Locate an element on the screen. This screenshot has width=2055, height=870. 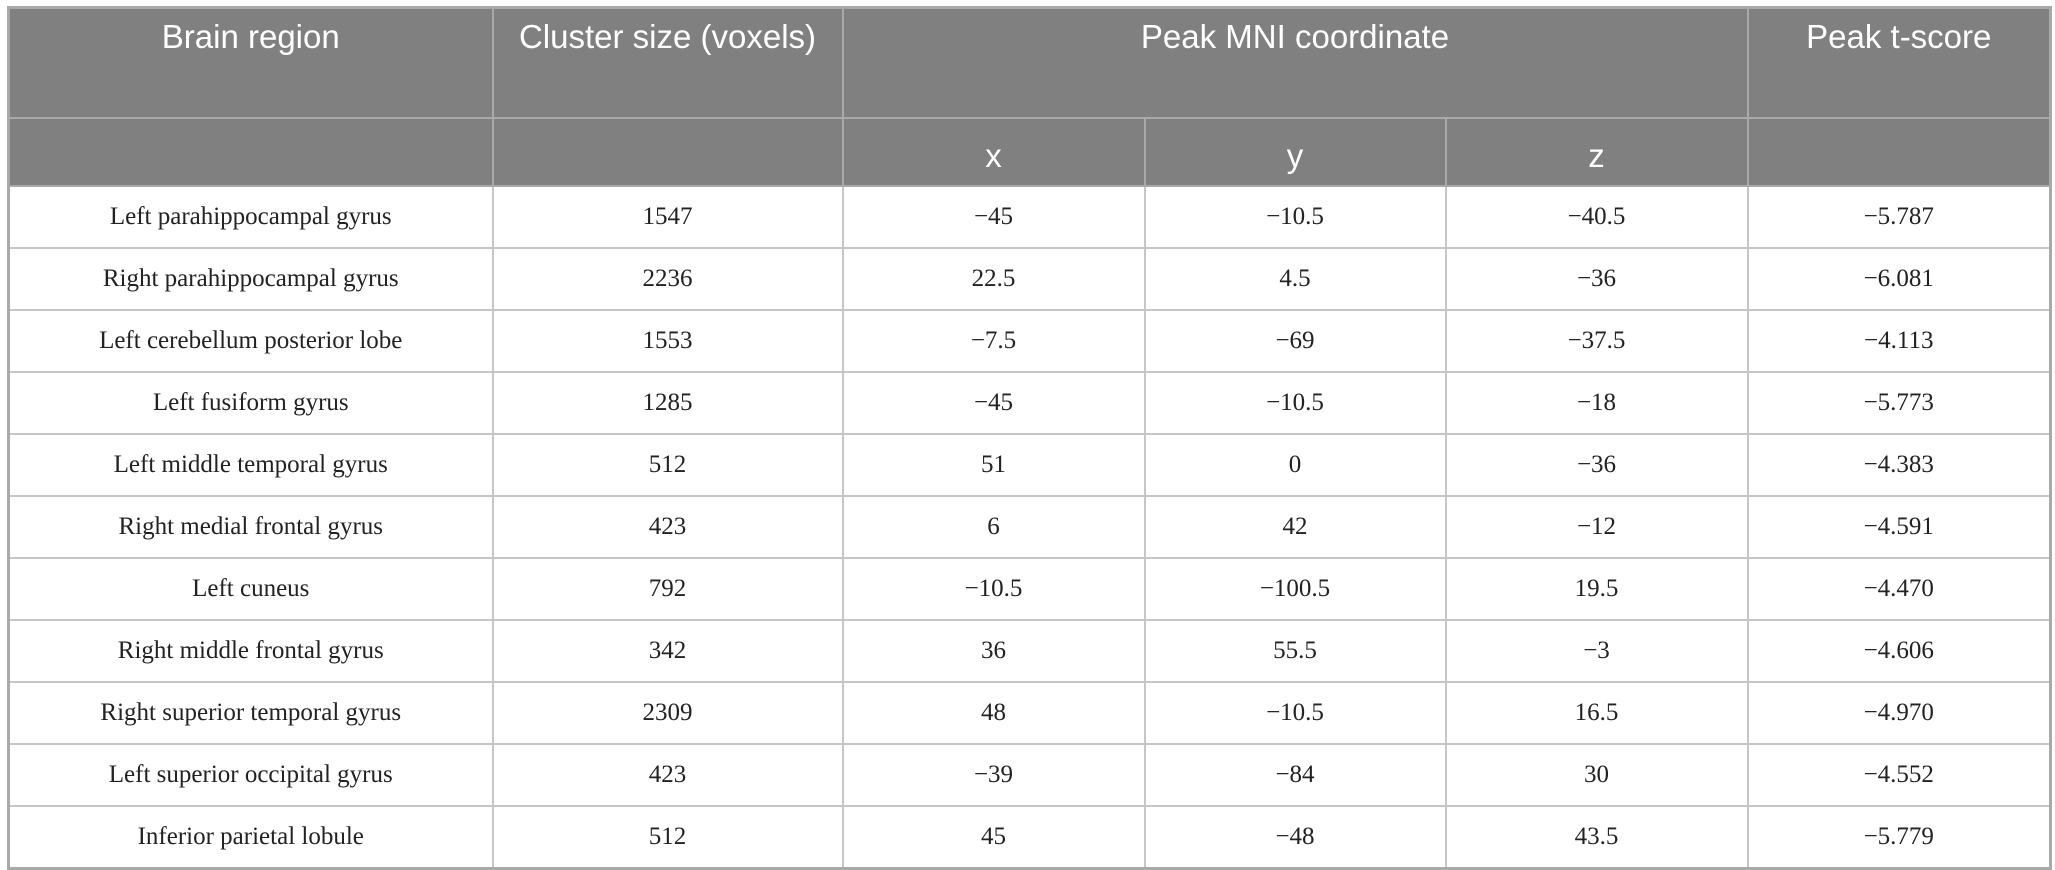
table-cell: −3 is located at coordinates (1596, 651).